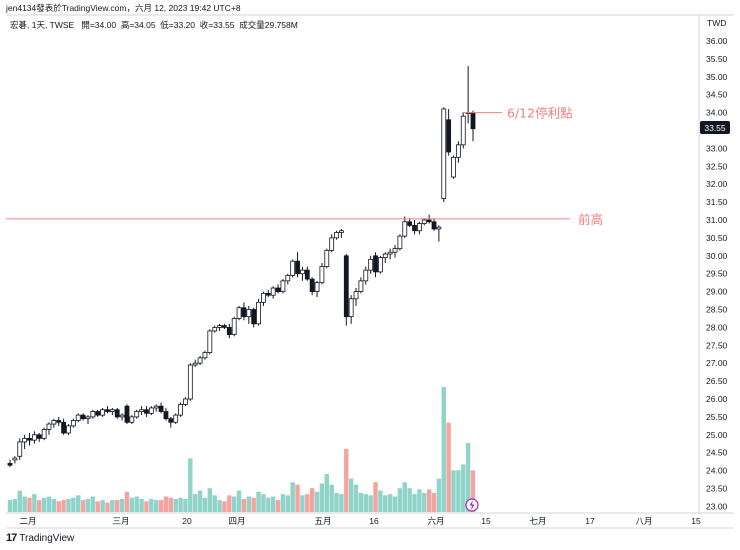  What do you see at coordinates (590, 521) in the screenshot?
I see `time-tick: 17` at bounding box center [590, 521].